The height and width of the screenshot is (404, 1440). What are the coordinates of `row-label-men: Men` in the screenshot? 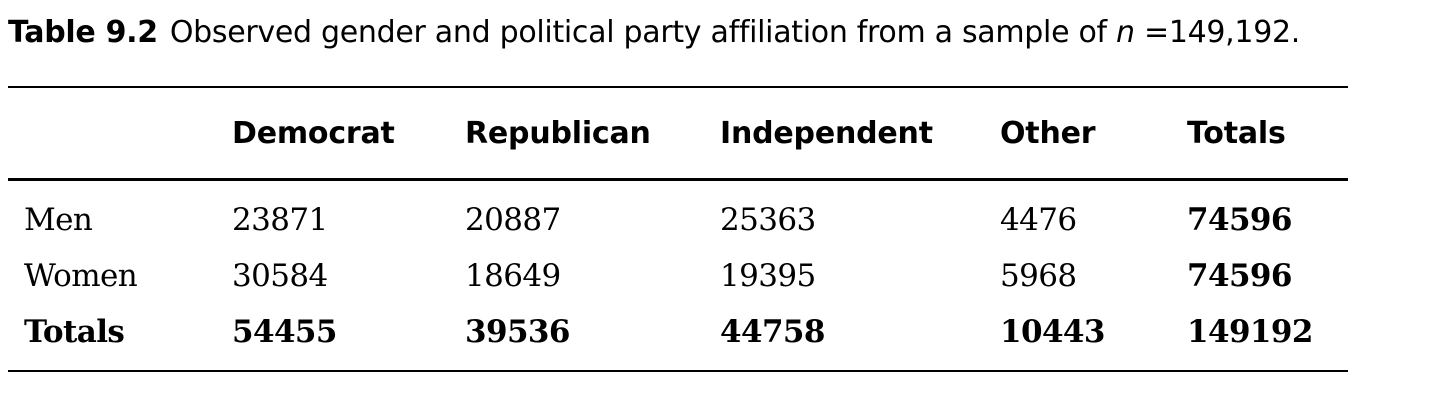 It's located at (58, 220).